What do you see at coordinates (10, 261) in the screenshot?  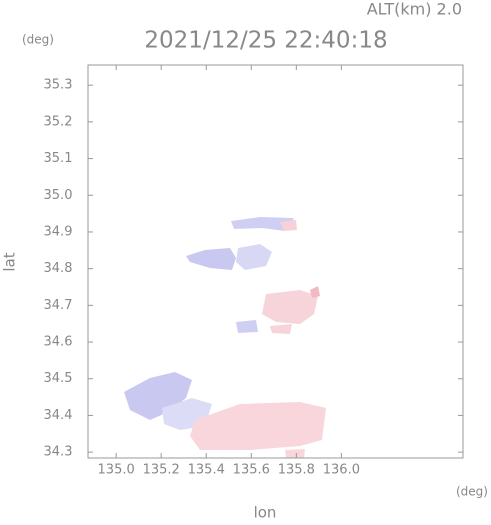 I see `y-axis-label: lat` at bounding box center [10, 261].